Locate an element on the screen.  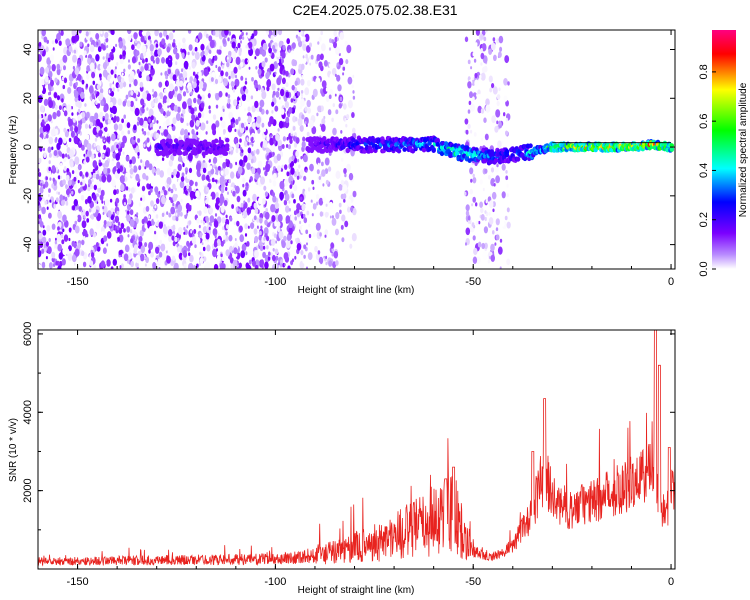
snr-x-axis-label: Height of straight line (km) is located at coordinates (356, 590).